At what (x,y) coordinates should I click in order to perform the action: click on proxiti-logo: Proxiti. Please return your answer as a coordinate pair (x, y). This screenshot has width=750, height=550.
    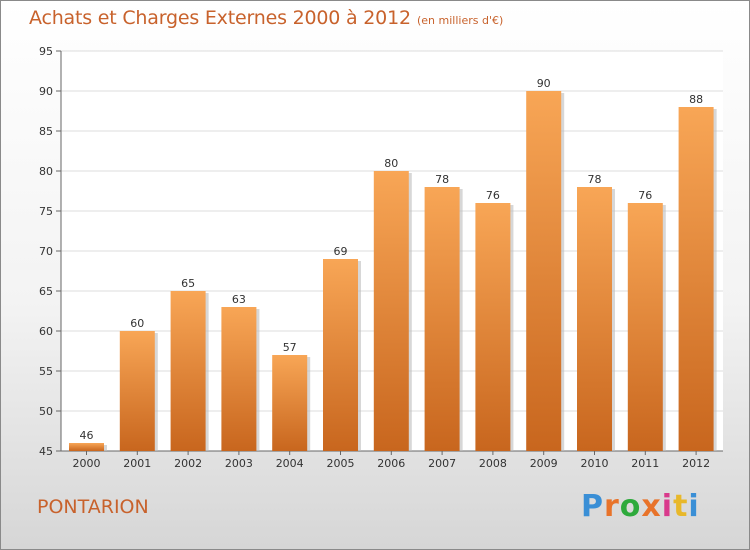
    Looking at the image, I should click on (640, 506).